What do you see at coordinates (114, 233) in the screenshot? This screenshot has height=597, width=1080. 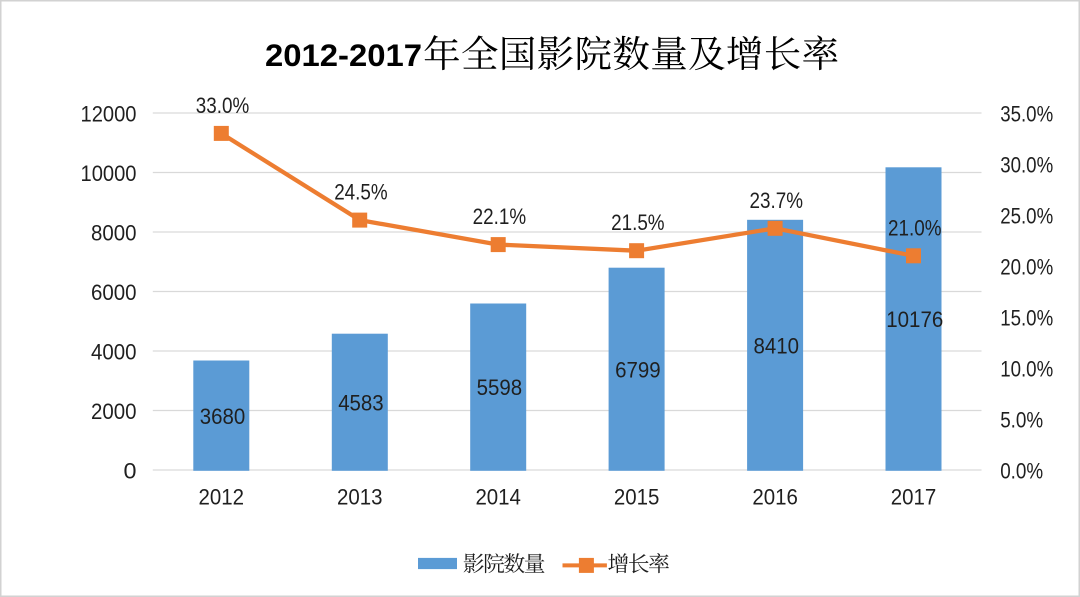 I see `svg-text: 8000` at bounding box center [114, 233].